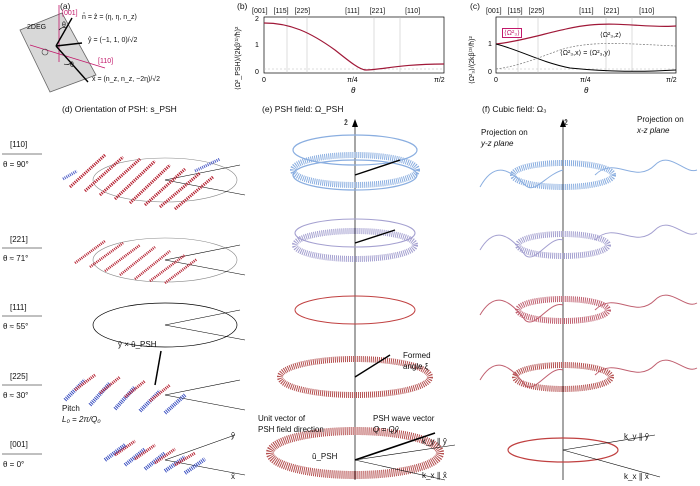  I want to click on x-equation: x̂ = (n_z, n_z, −2η)/√2, so click(126, 79).